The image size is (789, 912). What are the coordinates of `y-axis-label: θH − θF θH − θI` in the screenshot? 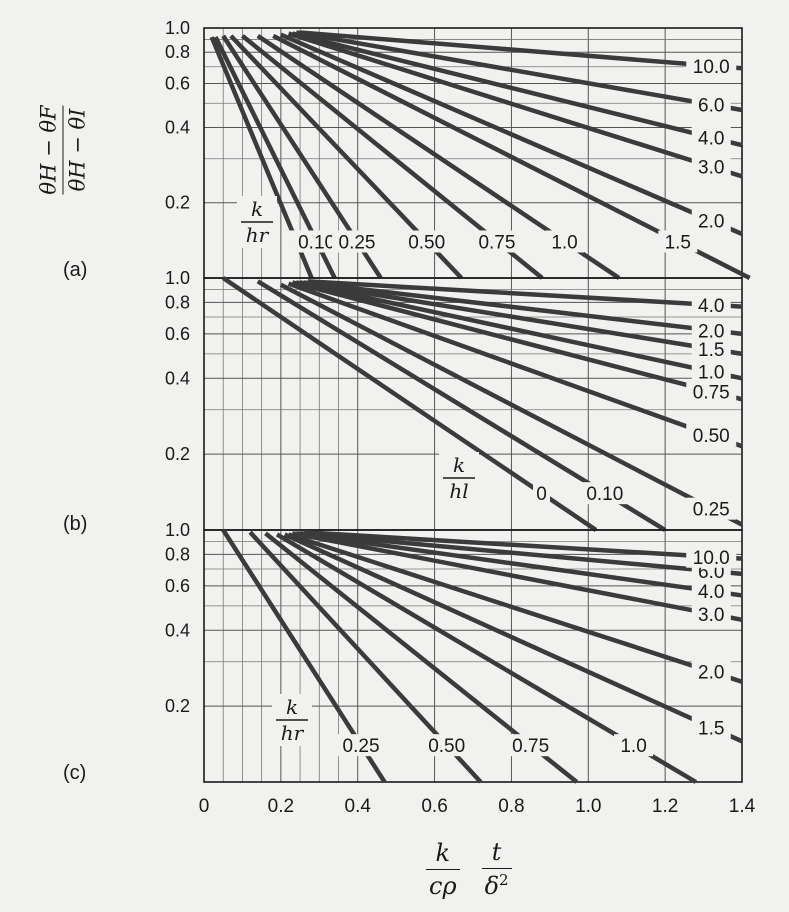 It's located at (63, 150).